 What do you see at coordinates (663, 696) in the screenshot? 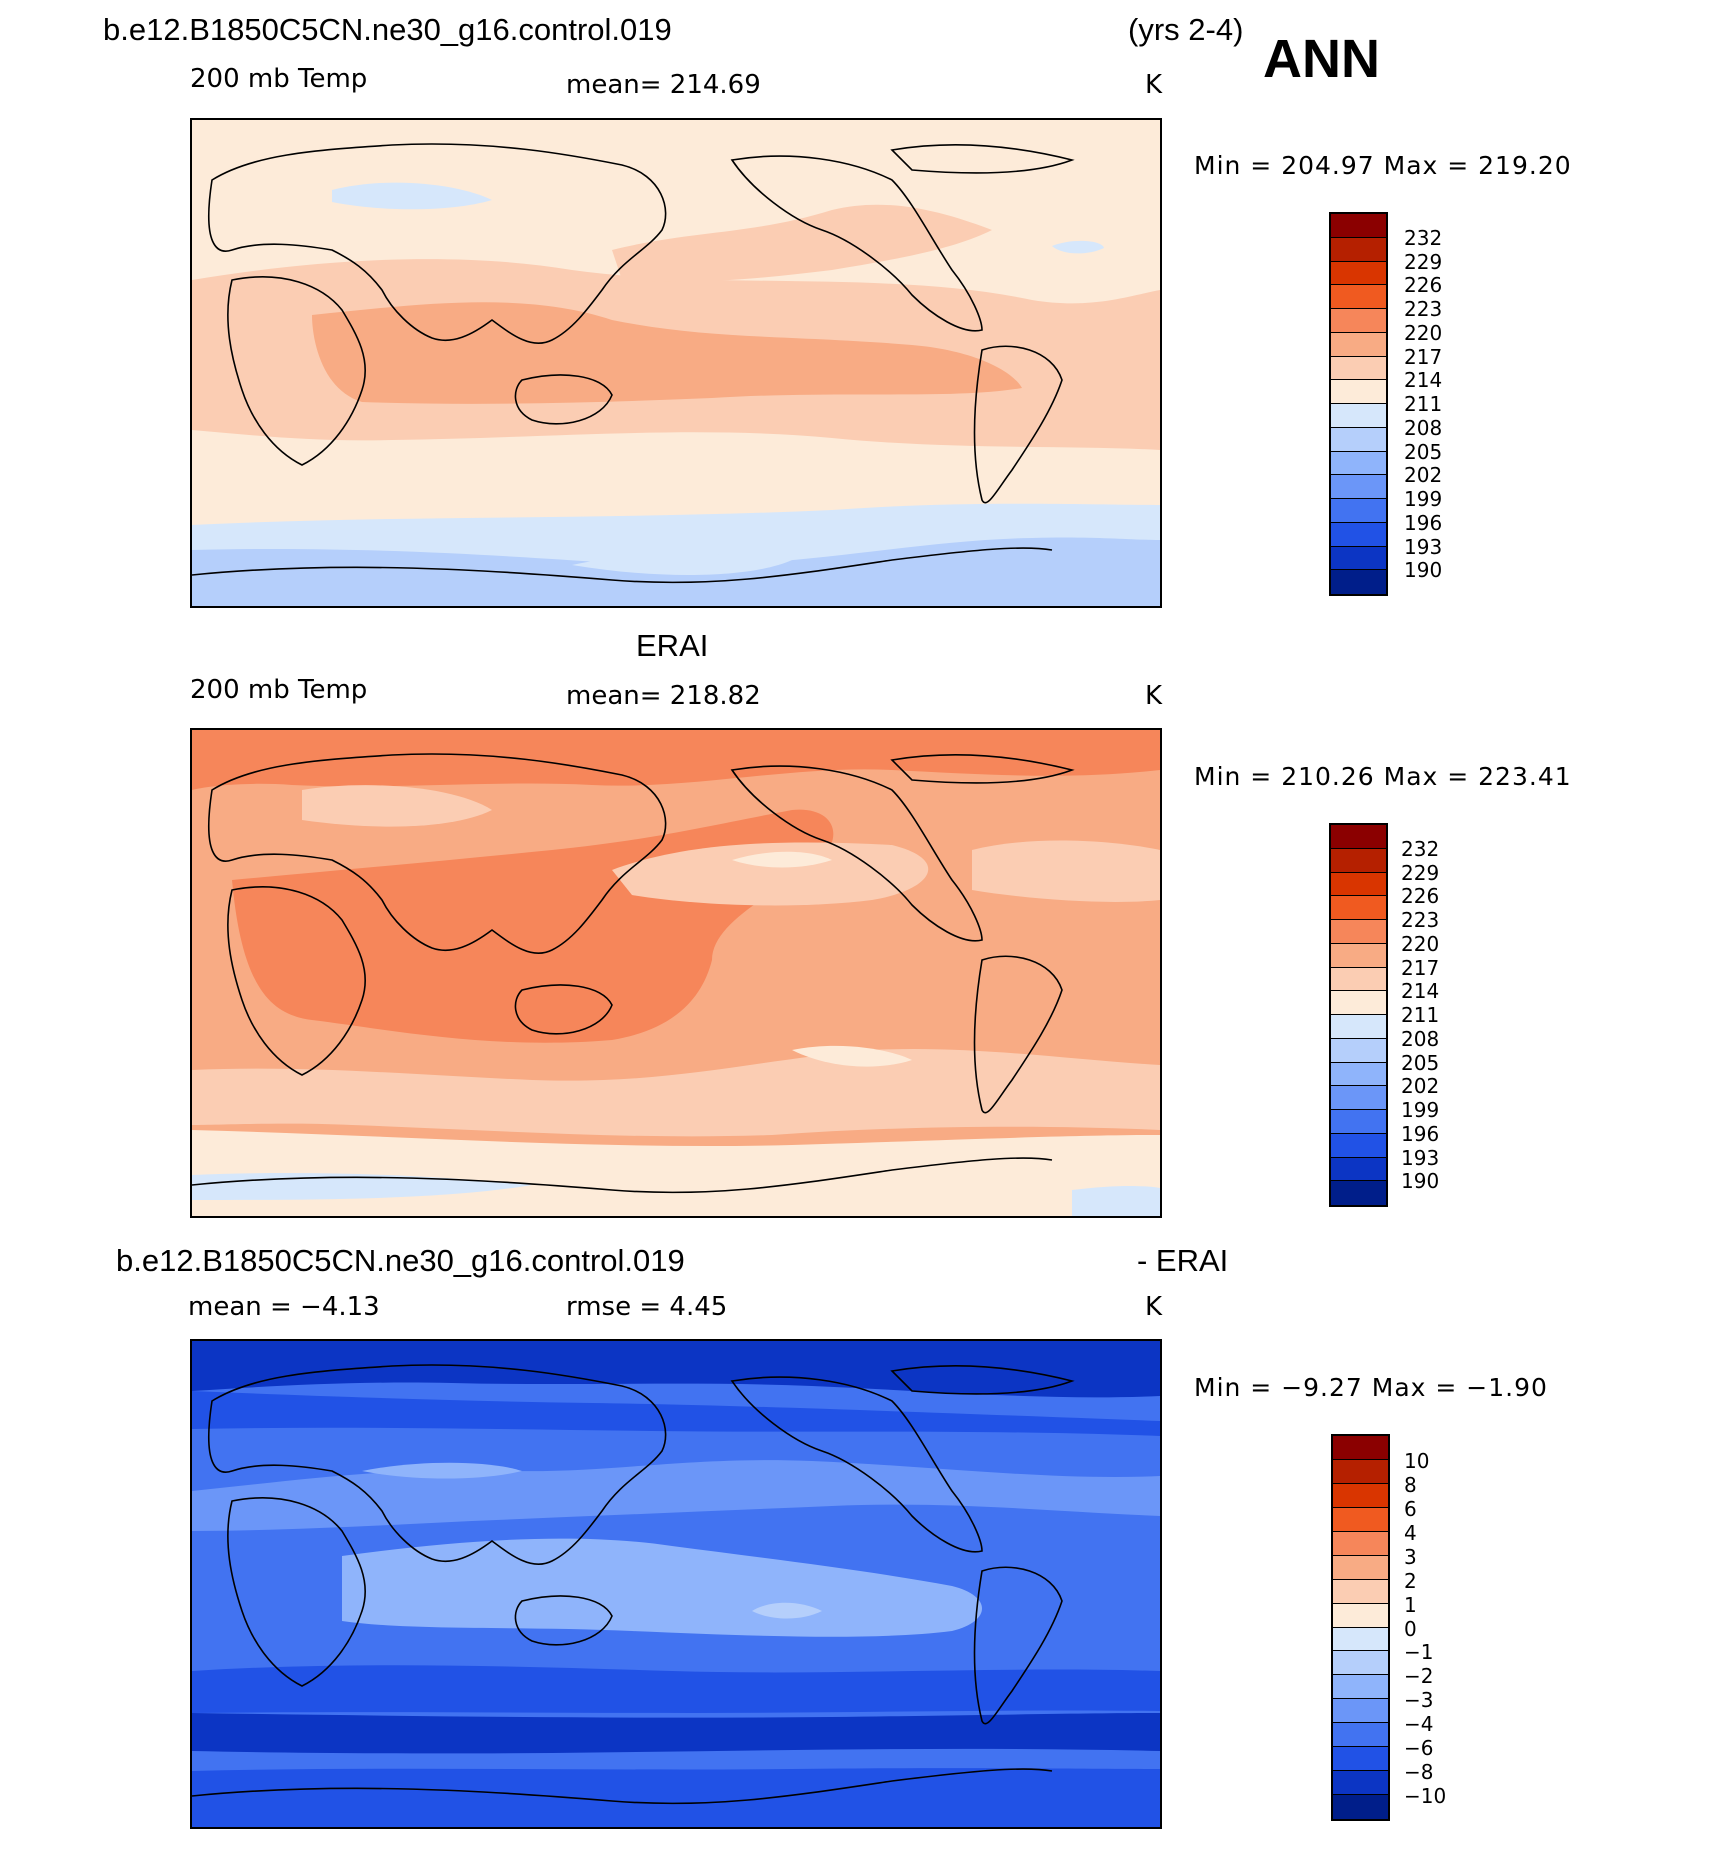
I see `panel2-mean-label: mean= 218.82` at bounding box center [663, 696].